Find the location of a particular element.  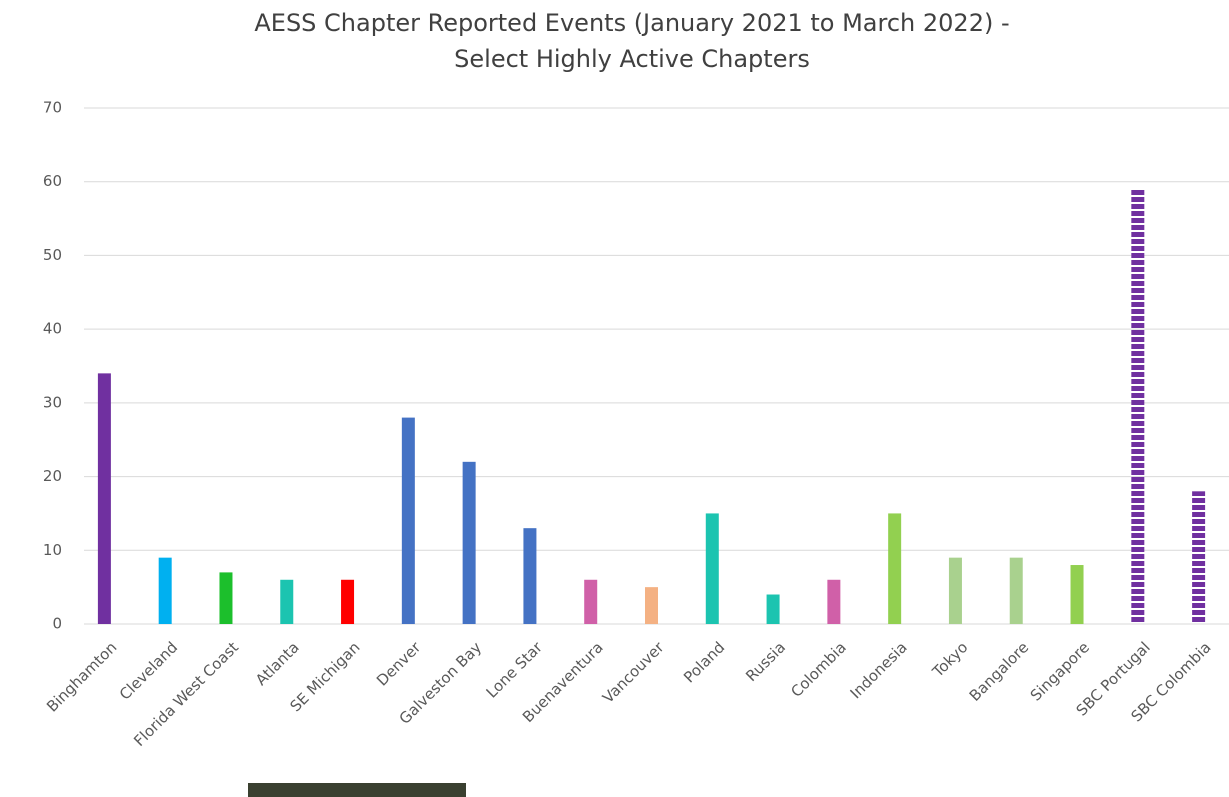

x-tick-label: Florida West Coast is located at coordinates (186, 694).